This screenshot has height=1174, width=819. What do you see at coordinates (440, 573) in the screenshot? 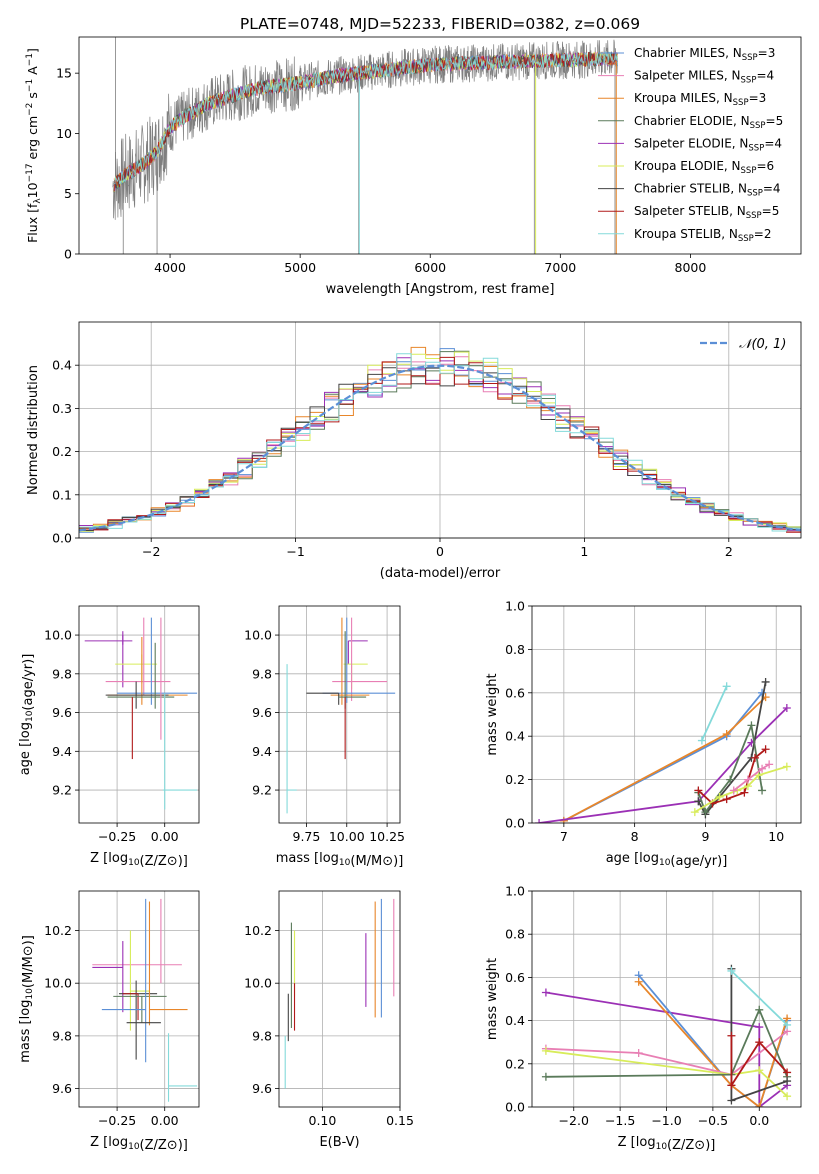
I see `x-axis-label: (data-model)/error` at bounding box center [440, 573].